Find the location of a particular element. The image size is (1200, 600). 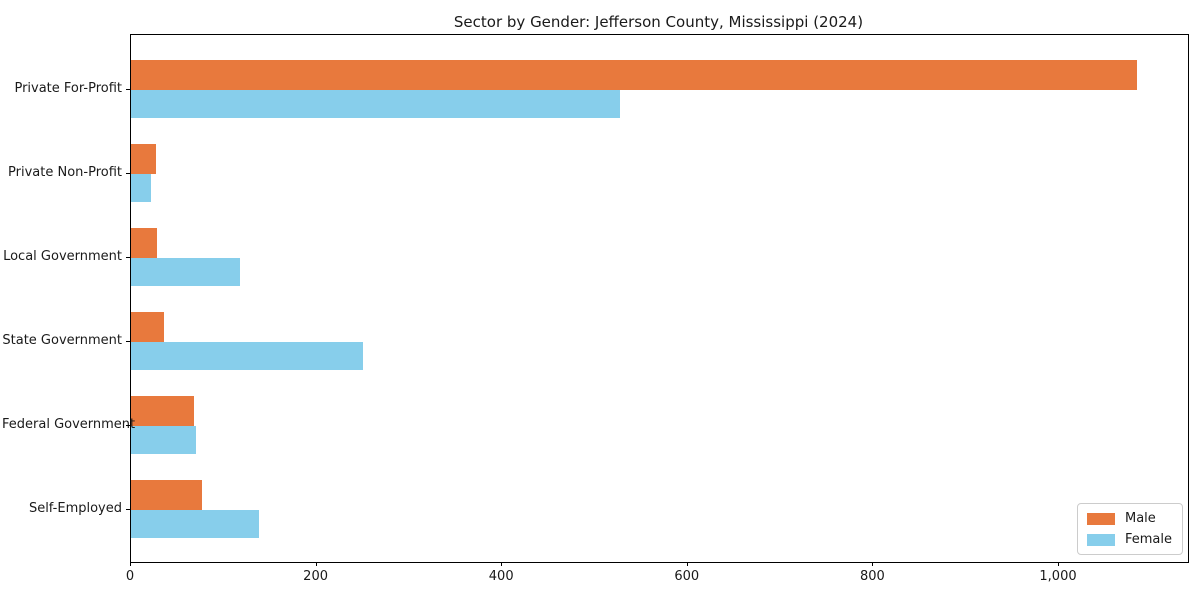

bar-male-local-government is located at coordinates (144, 243).